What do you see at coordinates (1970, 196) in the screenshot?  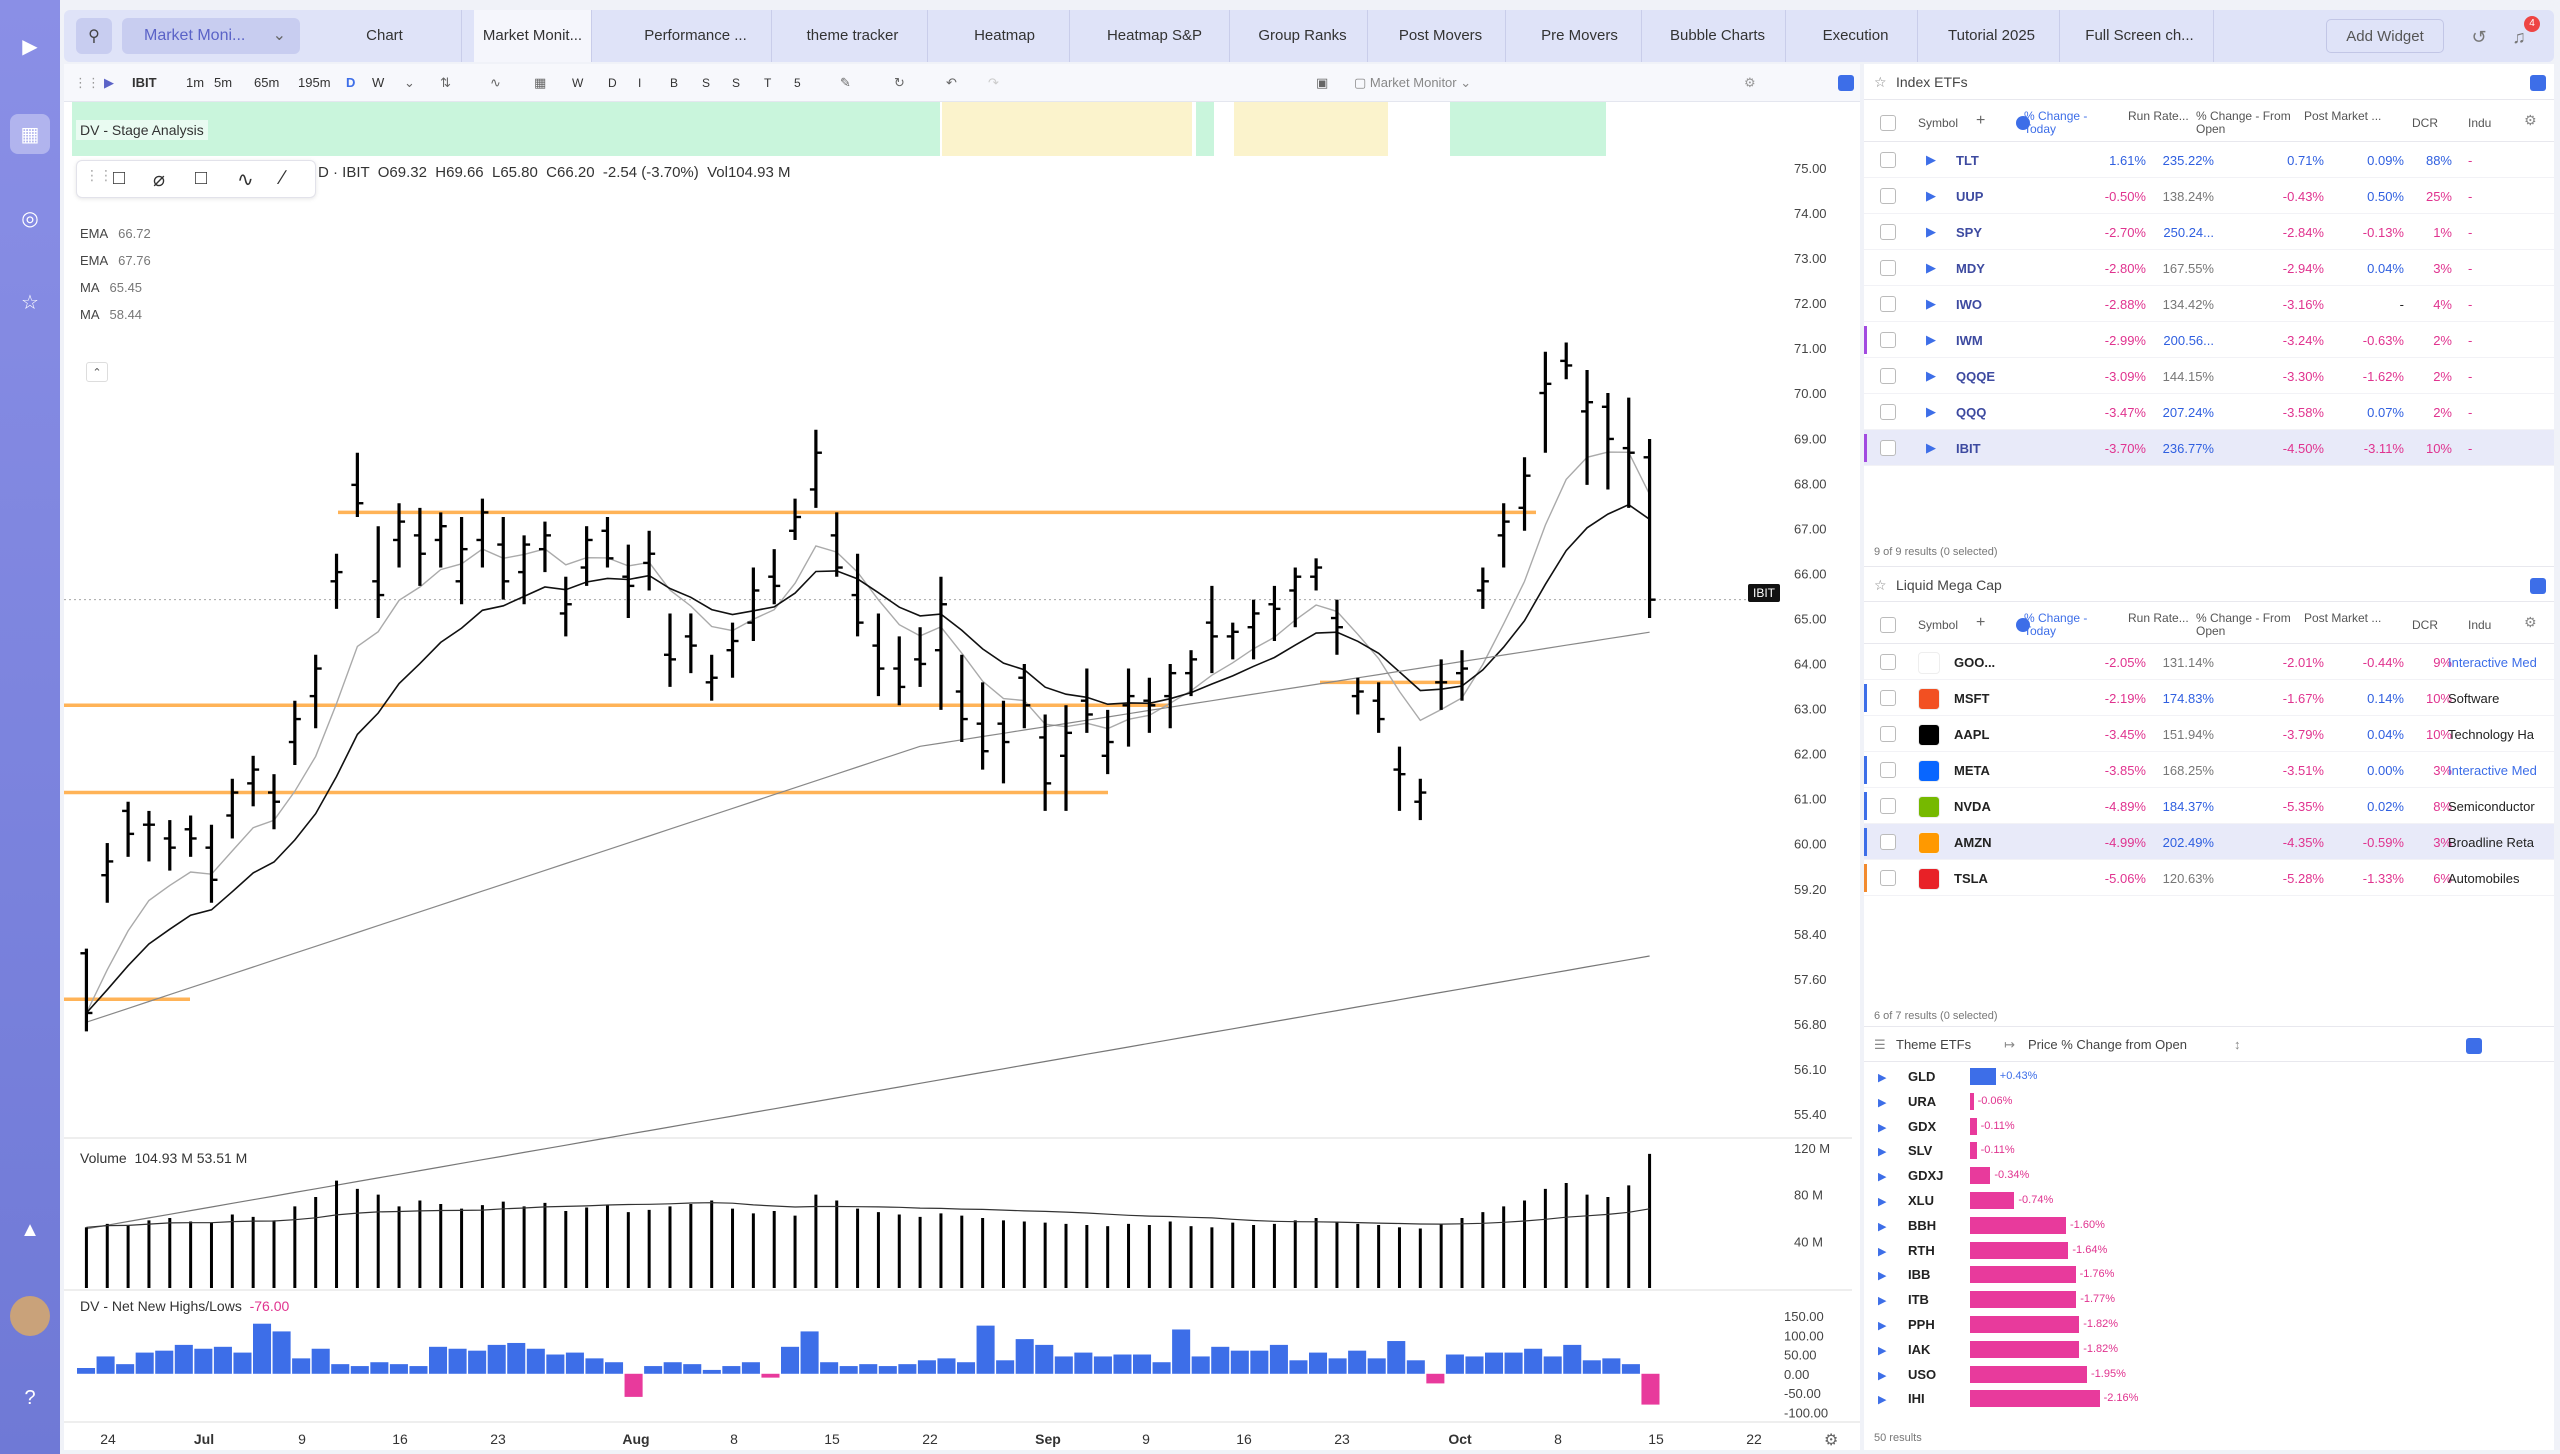 I see `symbol-cell: UUP` at bounding box center [1970, 196].